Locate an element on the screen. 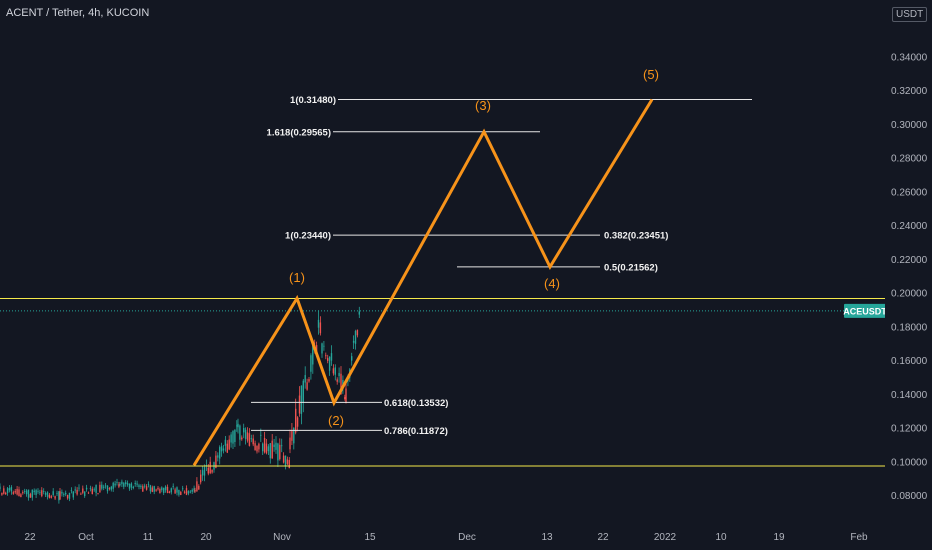 This screenshot has height=550, width=932. y-tick-label: 0.32000 is located at coordinates (909, 91).